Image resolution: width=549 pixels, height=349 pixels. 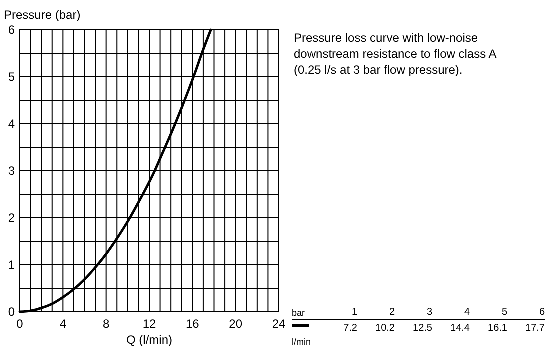 What do you see at coordinates (505, 312) in the screenshot?
I see `text: 5` at bounding box center [505, 312].